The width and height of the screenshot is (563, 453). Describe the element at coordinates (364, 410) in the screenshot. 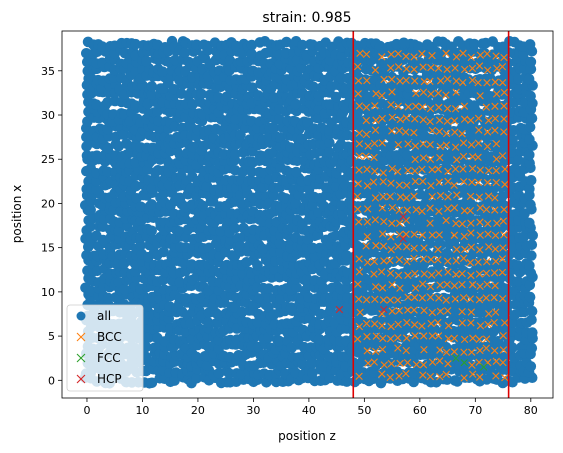

I see `x-tick-label: 50` at that location.